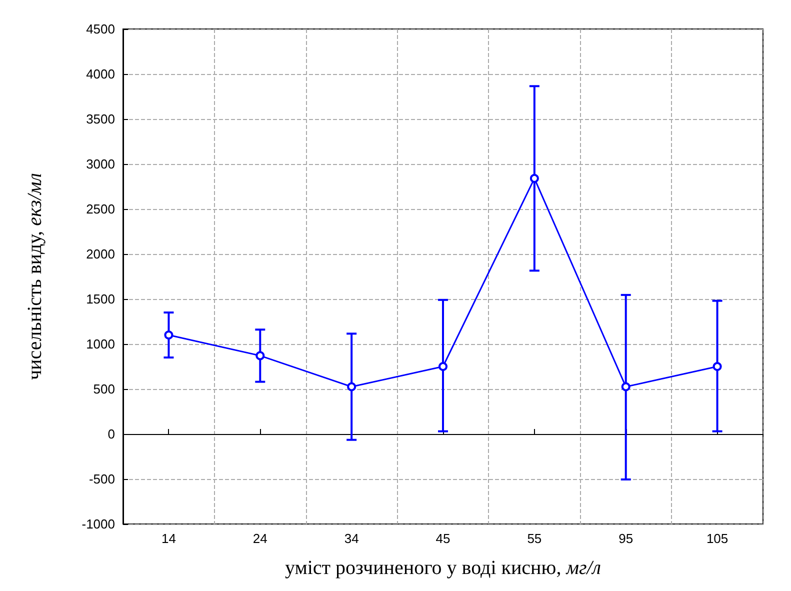  What do you see at coordinates (104, 389) in the screenshot?
I see `y-tick-label: 500` at bounding box center [104, 389].